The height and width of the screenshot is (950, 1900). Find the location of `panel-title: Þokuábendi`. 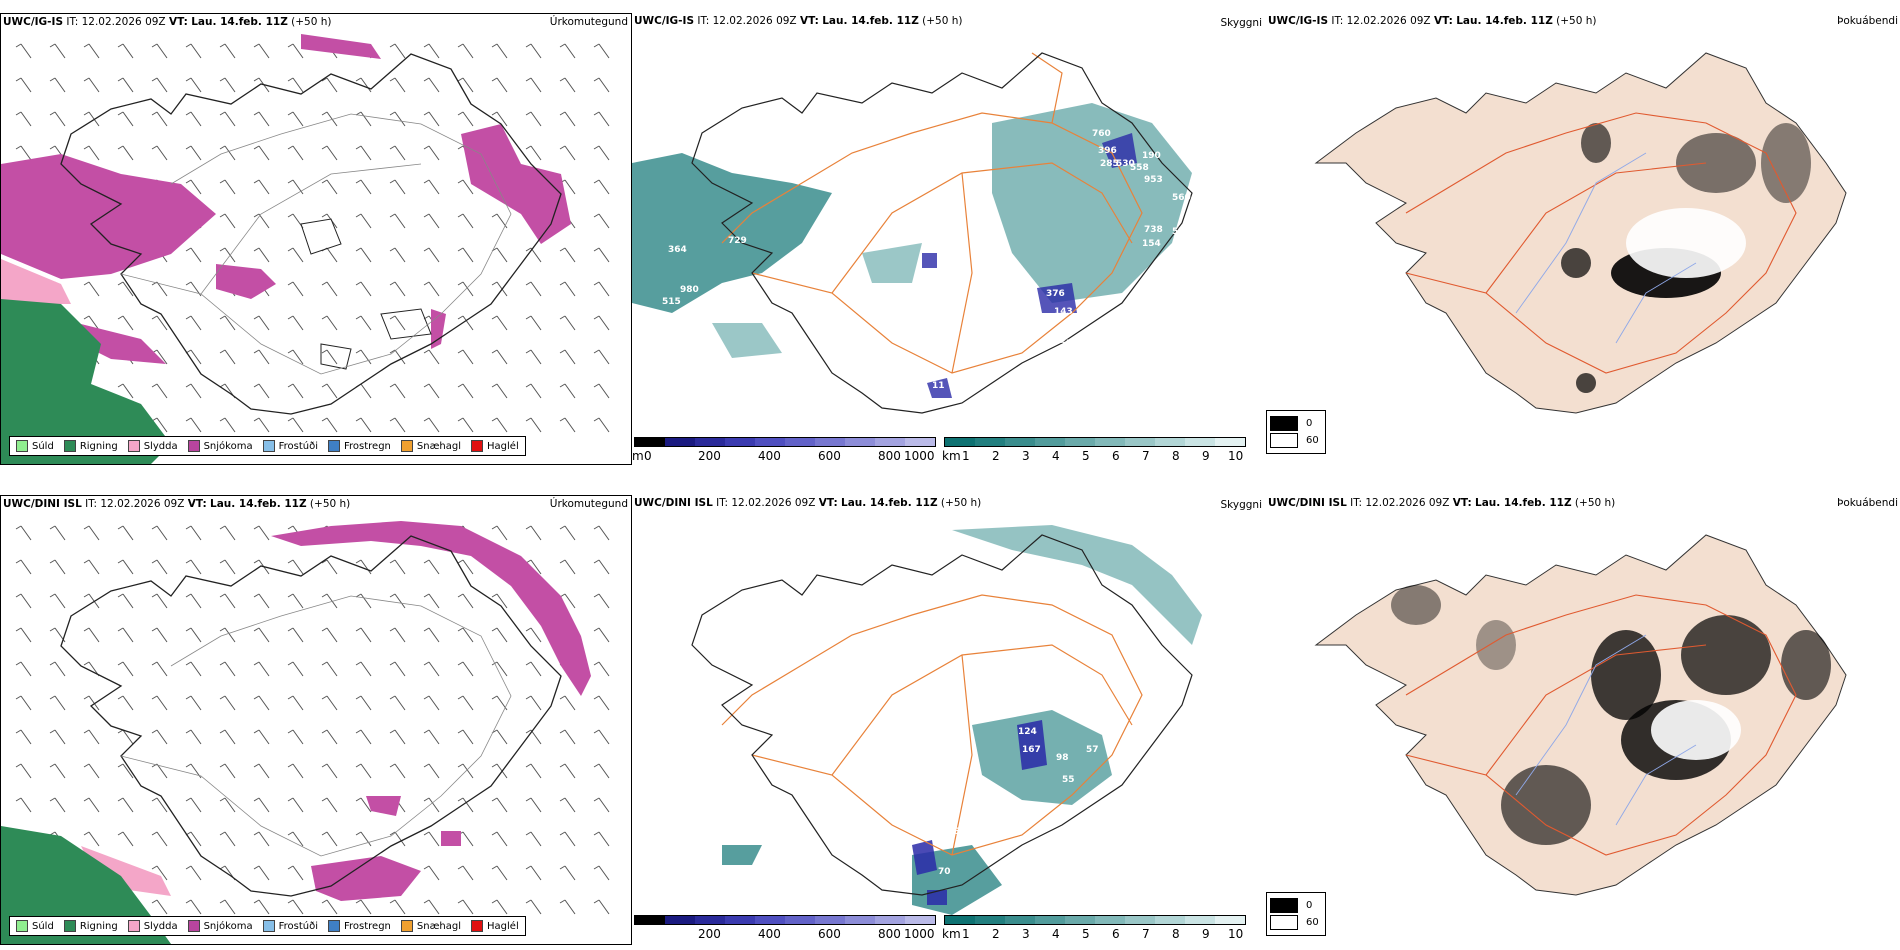

panel-title: Þokuábendi is located at coordinates (1867, 21).